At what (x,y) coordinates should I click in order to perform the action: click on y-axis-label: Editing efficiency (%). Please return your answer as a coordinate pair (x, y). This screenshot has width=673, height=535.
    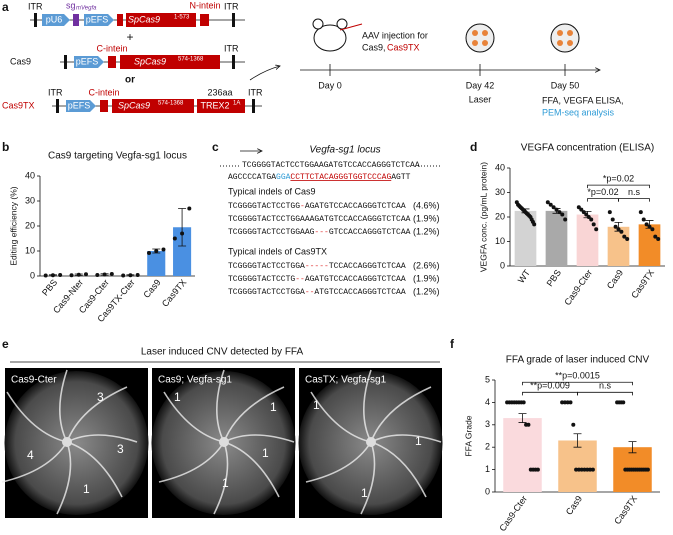
    Looking at the image, I should click on (13, 225).